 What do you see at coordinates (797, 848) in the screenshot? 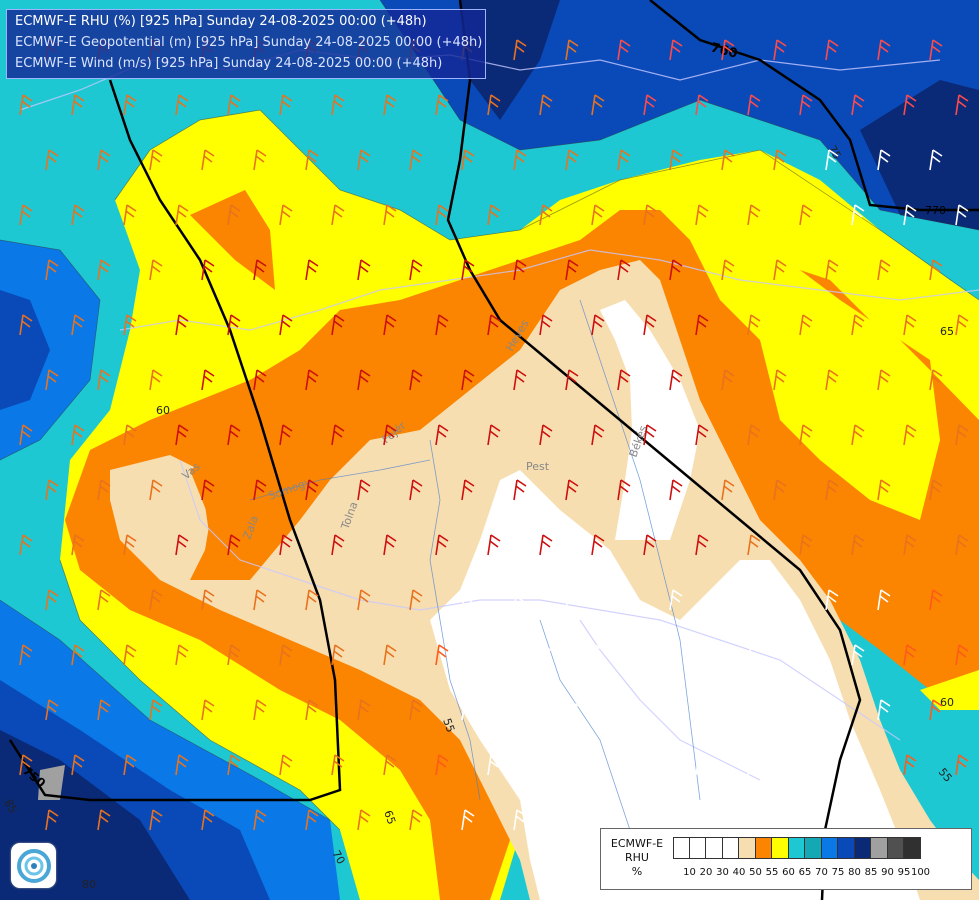
I see `legend-color-scale` at bounding box center [797, 848].